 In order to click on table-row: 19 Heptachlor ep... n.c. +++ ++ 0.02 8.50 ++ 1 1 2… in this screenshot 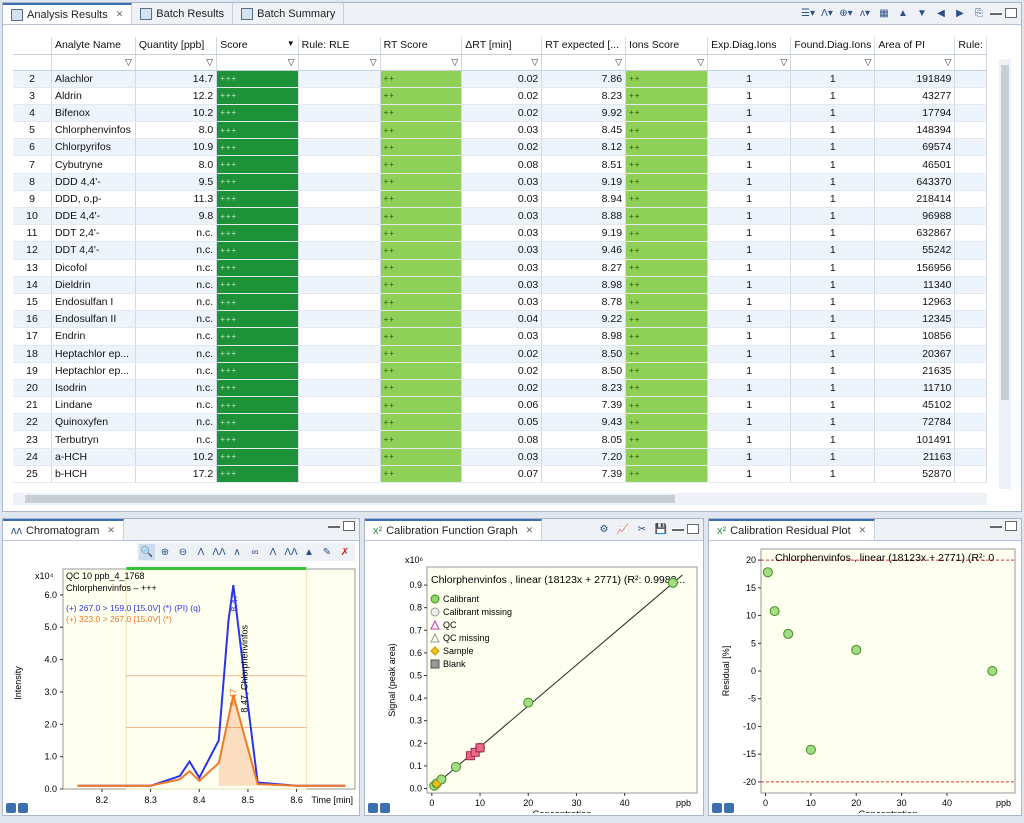, I will do `click(500, 371)`.